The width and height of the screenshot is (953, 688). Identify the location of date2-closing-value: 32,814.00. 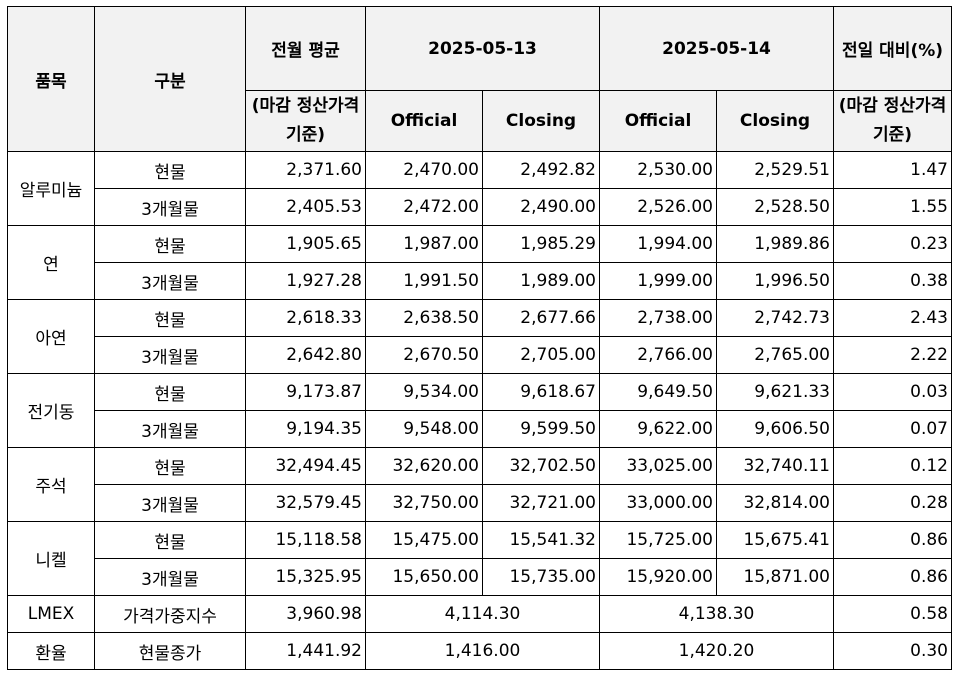
(775, 503).